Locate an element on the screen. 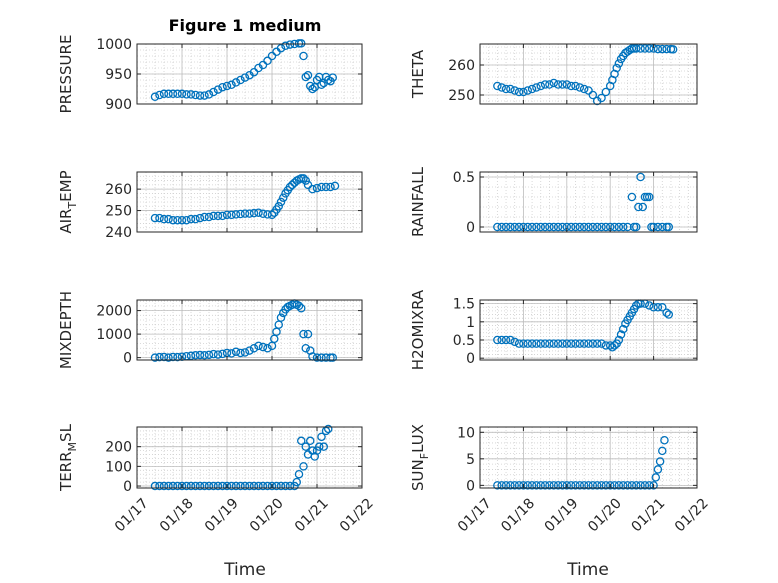 This screenshot has width=778, height=583. plot-area is located at coordinates (249, 457).